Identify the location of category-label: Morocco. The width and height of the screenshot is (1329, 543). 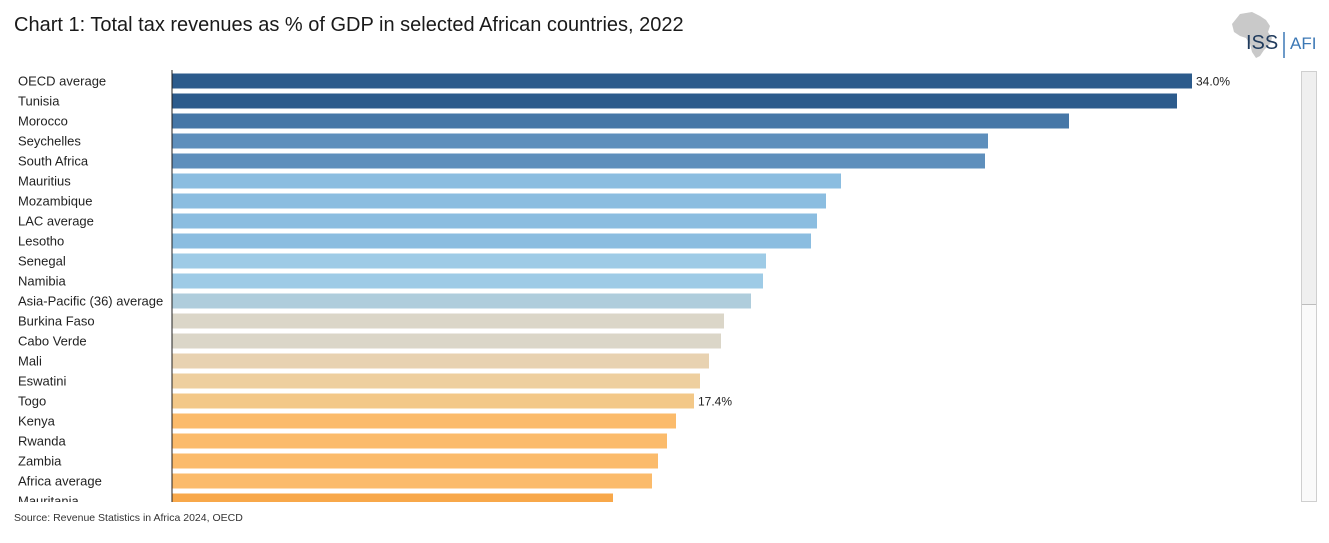
(43, 121).